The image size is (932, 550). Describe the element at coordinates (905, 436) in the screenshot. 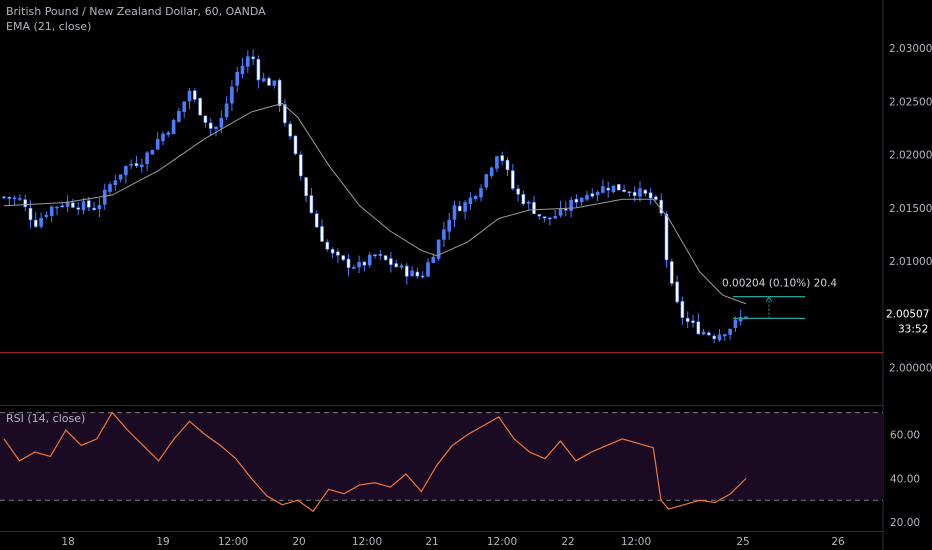

I see `rsi-axis-tick: 60.00` at that location.